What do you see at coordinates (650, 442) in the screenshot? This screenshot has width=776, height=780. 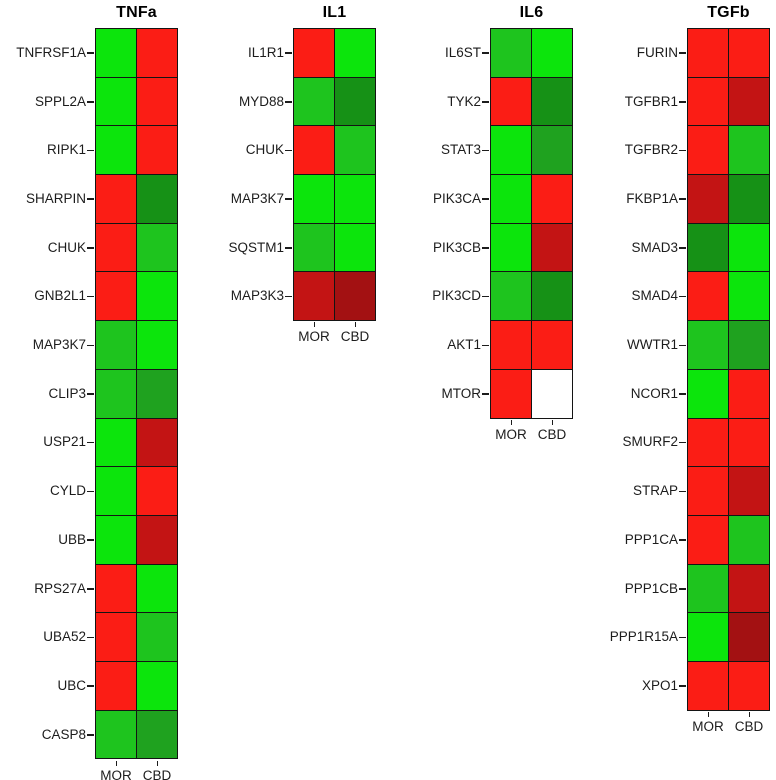 I see `gene-label: SMURF2` at bounding box center [650, 442].